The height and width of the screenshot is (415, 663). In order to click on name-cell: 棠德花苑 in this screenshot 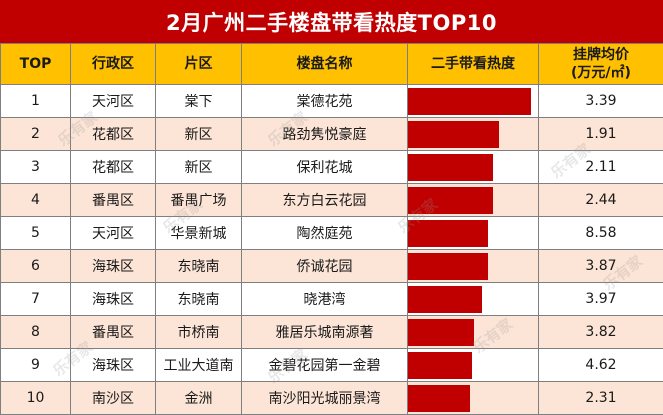, I will do `click(324, 101)`.